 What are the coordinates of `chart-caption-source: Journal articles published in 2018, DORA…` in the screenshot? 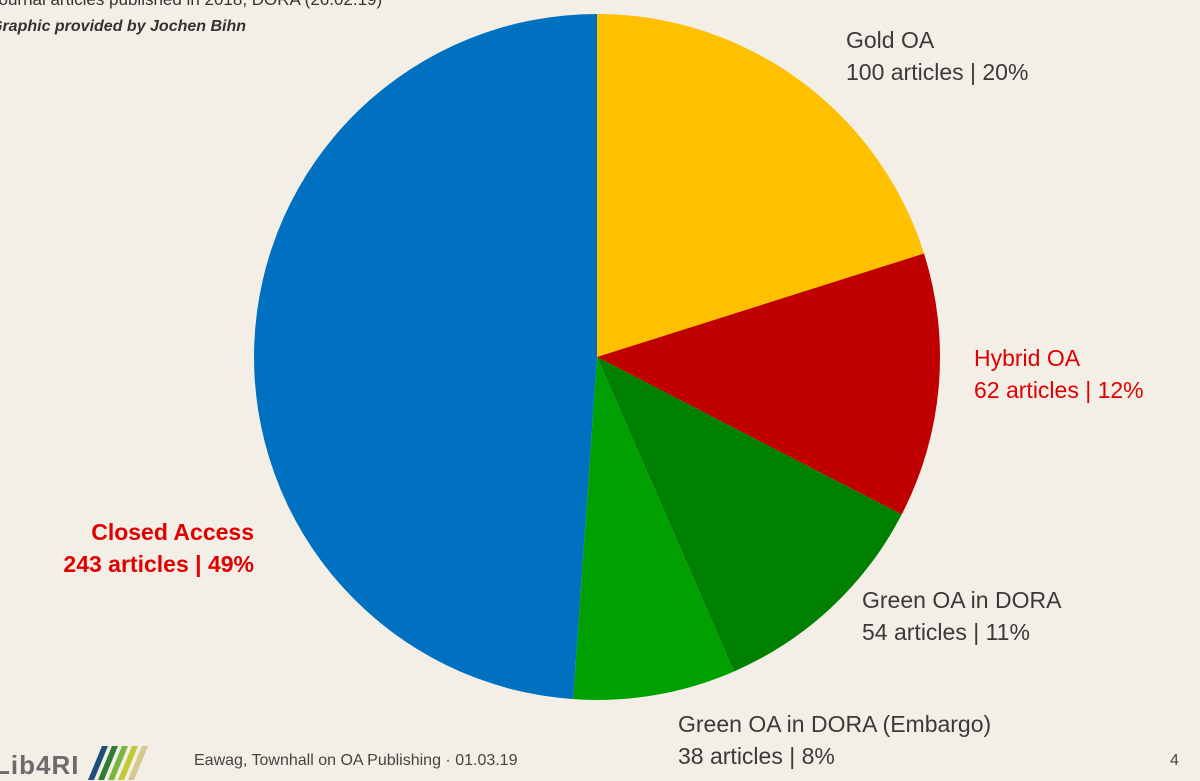 It's located at (191, 5).